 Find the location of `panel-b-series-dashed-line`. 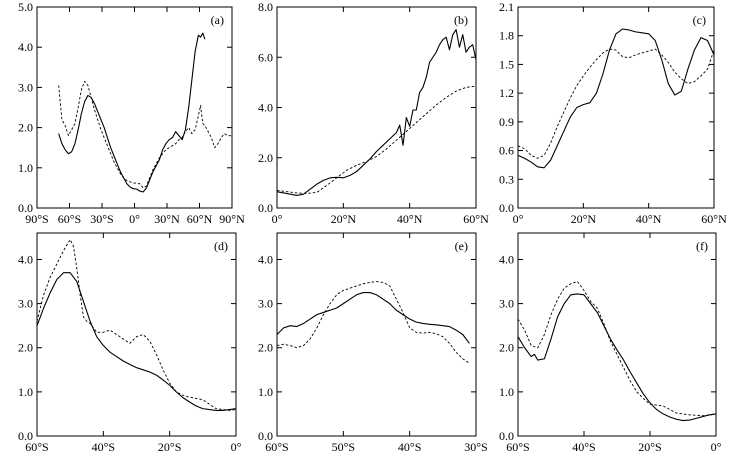

panel-b-series-dashed-line is located at coordinates (376, 139).